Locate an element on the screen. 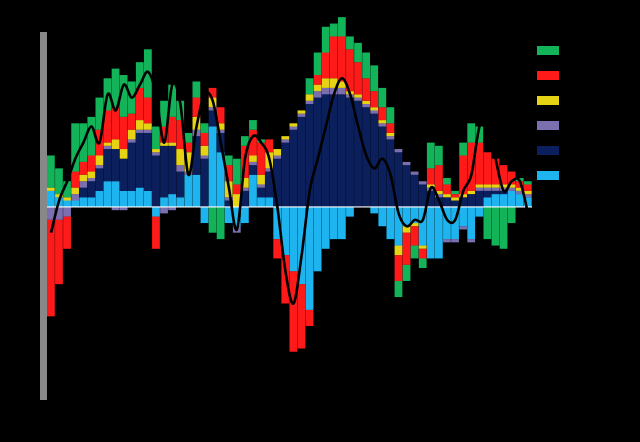 Image resolution: width=640 pixels, height=442 pixels. legend-swatch-navy is located at coordinates (548, 150).